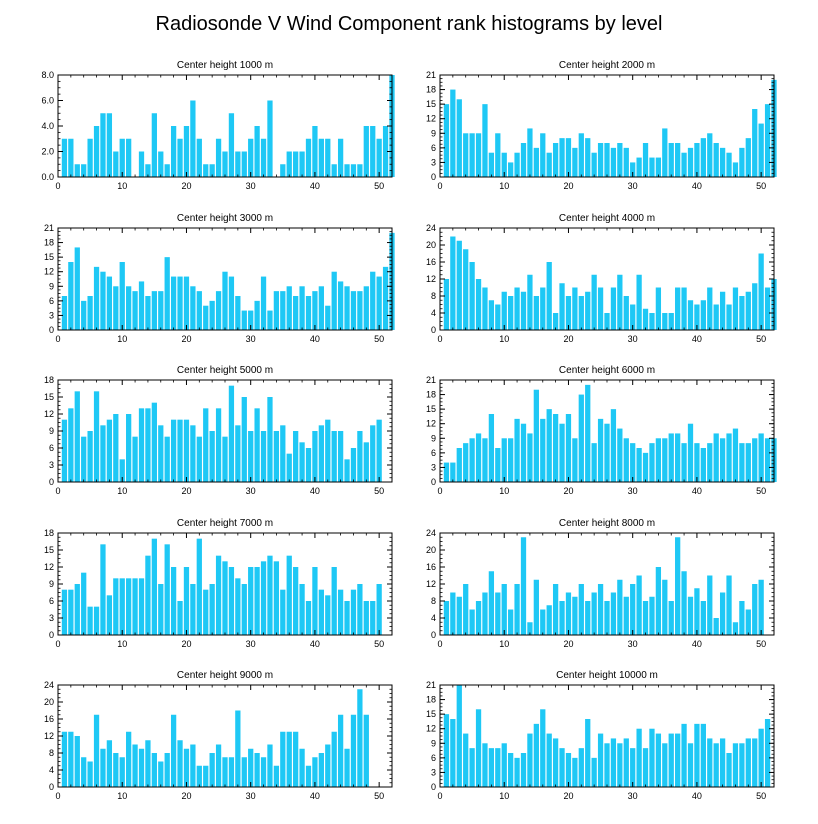 The image size is (818, 824). Describe the element at coordinates (431, 228) in the screenshot. I see `y-tick-label: 24` at that location.